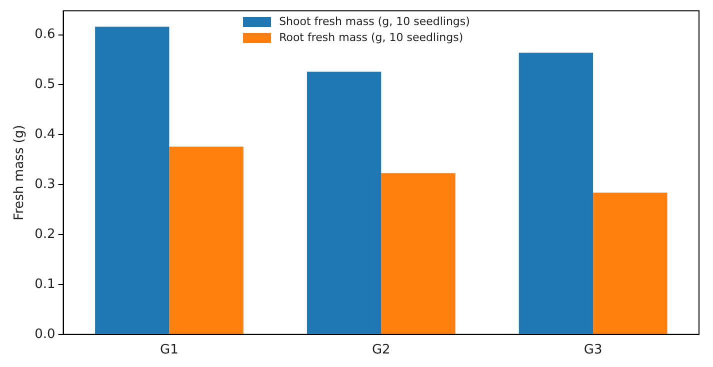 This screenshot has width=713, height=367. Describe the element at coordinates (169, 350) in the screenshot. I see `x-tick-label: G1` at that location.